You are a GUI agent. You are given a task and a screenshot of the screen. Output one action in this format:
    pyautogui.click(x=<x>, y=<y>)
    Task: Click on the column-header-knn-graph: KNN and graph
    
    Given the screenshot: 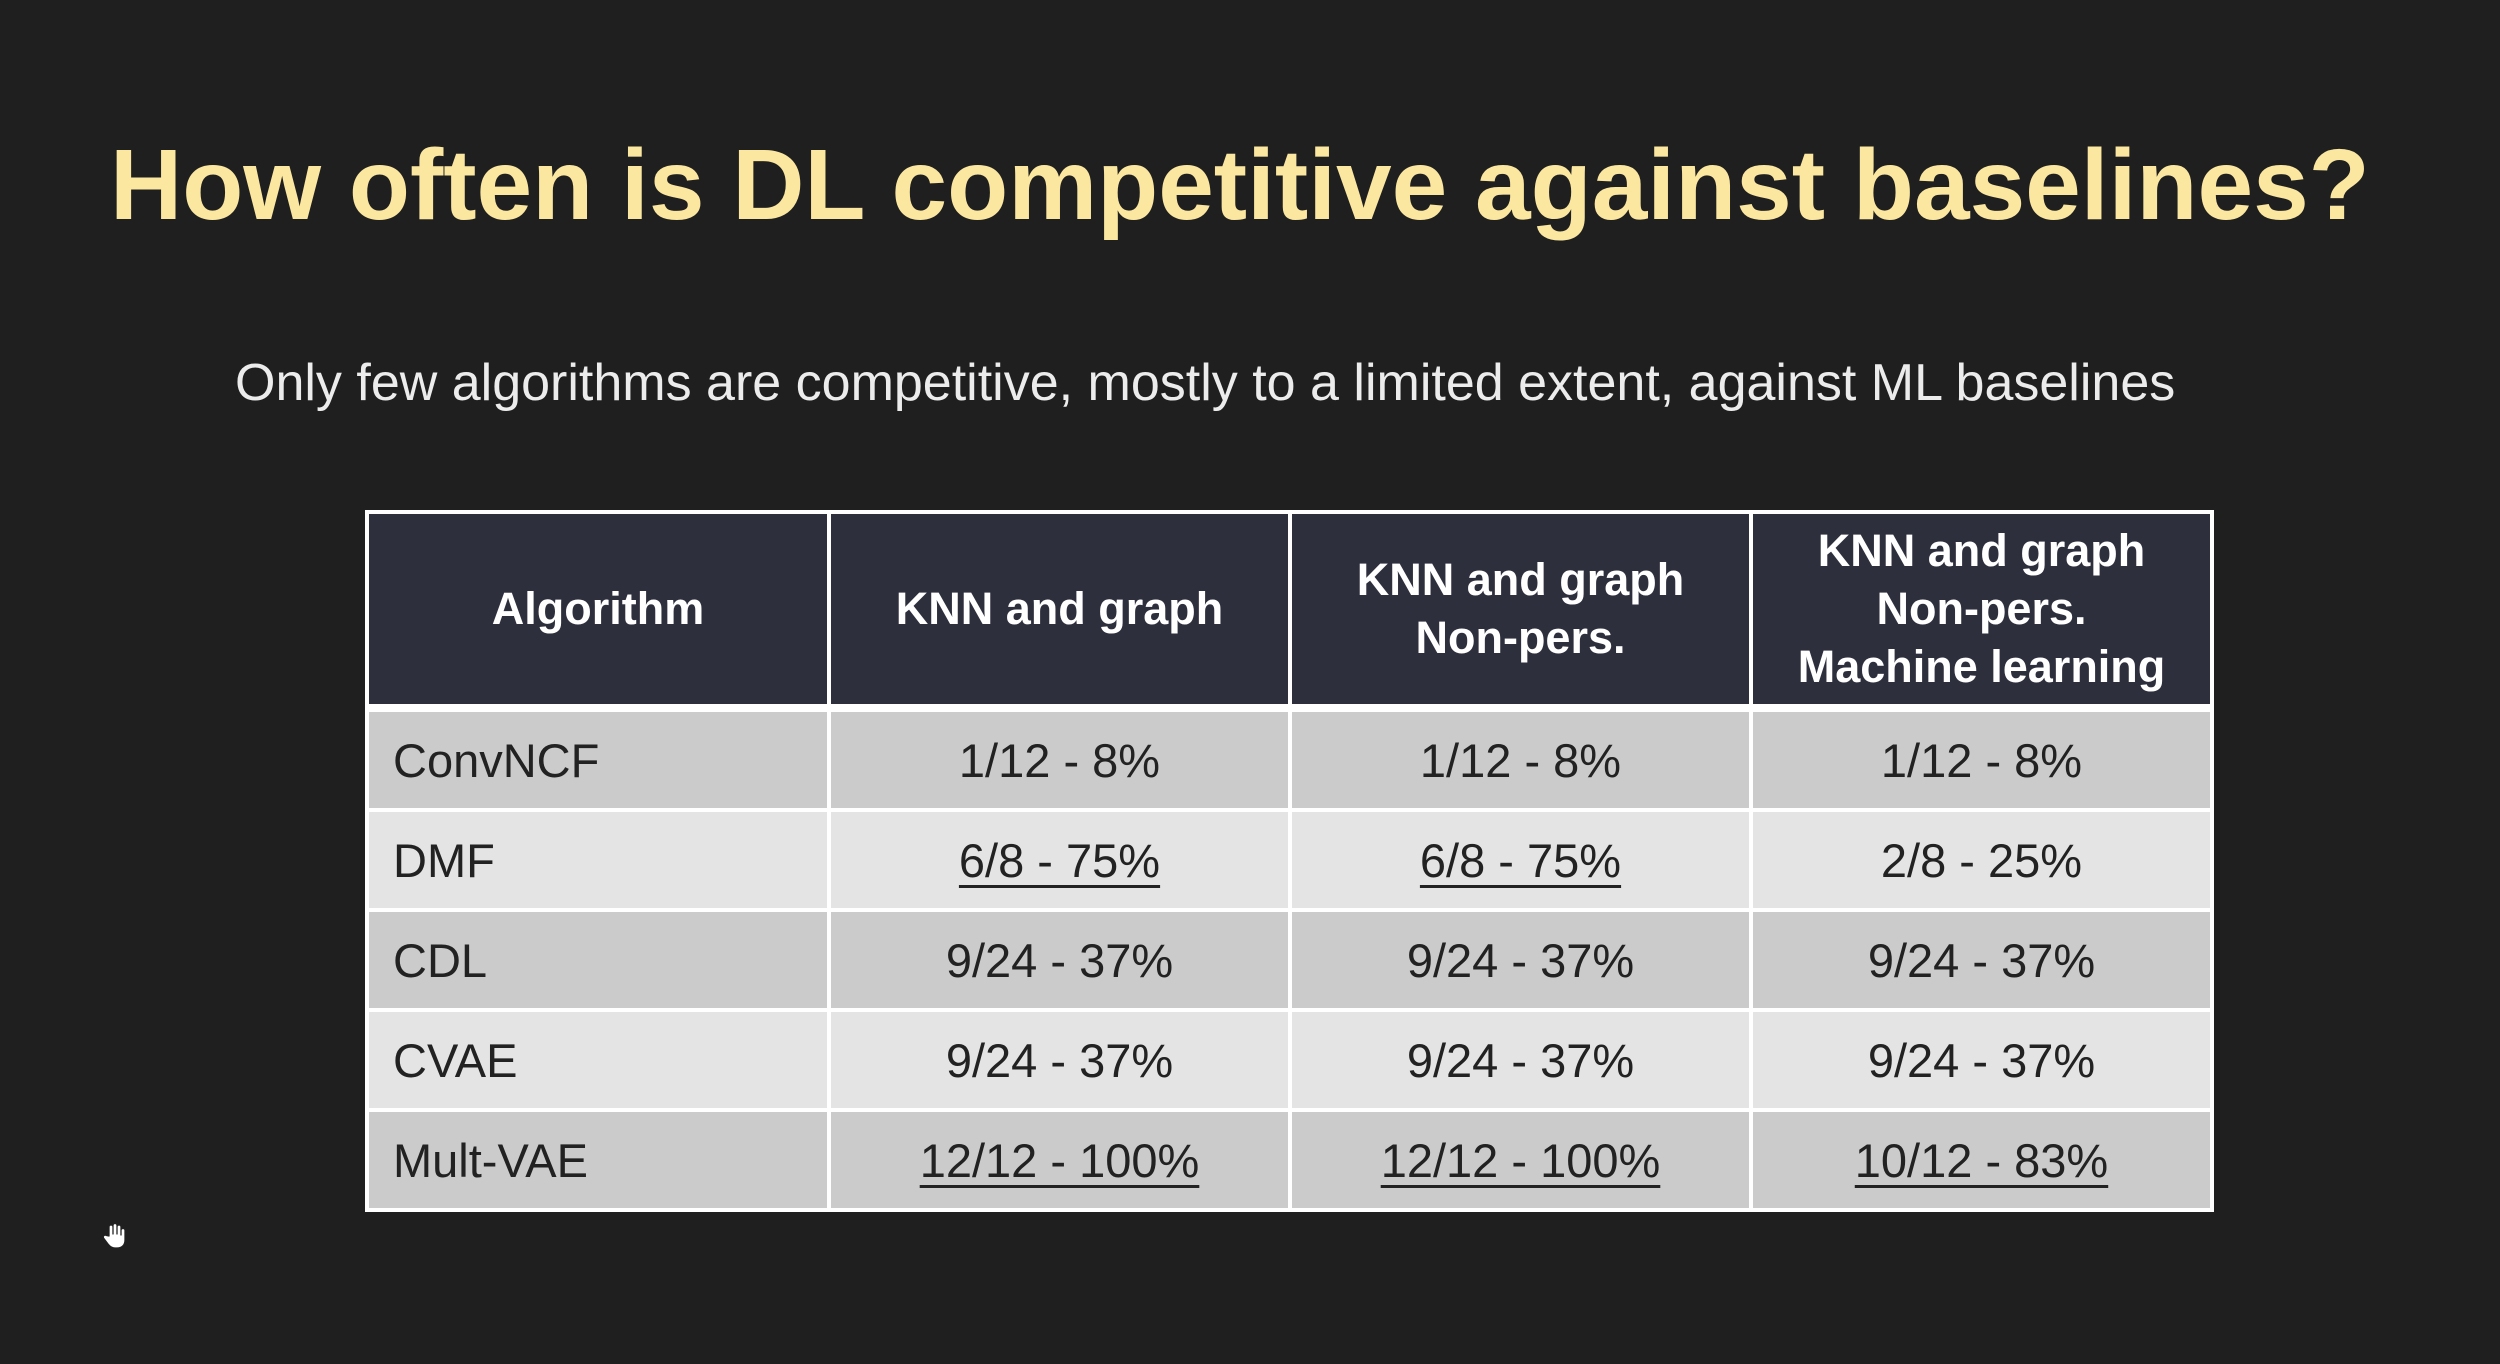 What is the action you would take?
    pyautogui.click(x=1059, y=611)
    